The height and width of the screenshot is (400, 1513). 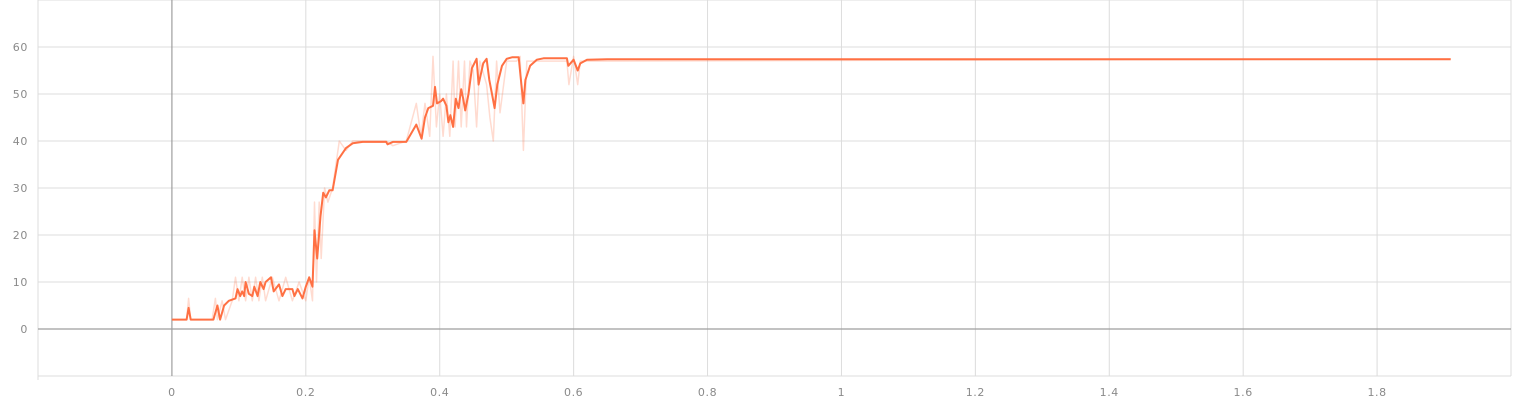 What do you see at coordinates (975, 392) in the screenshot?
I see `x-tick-label: 1.2` at bounding box center [975, 392].